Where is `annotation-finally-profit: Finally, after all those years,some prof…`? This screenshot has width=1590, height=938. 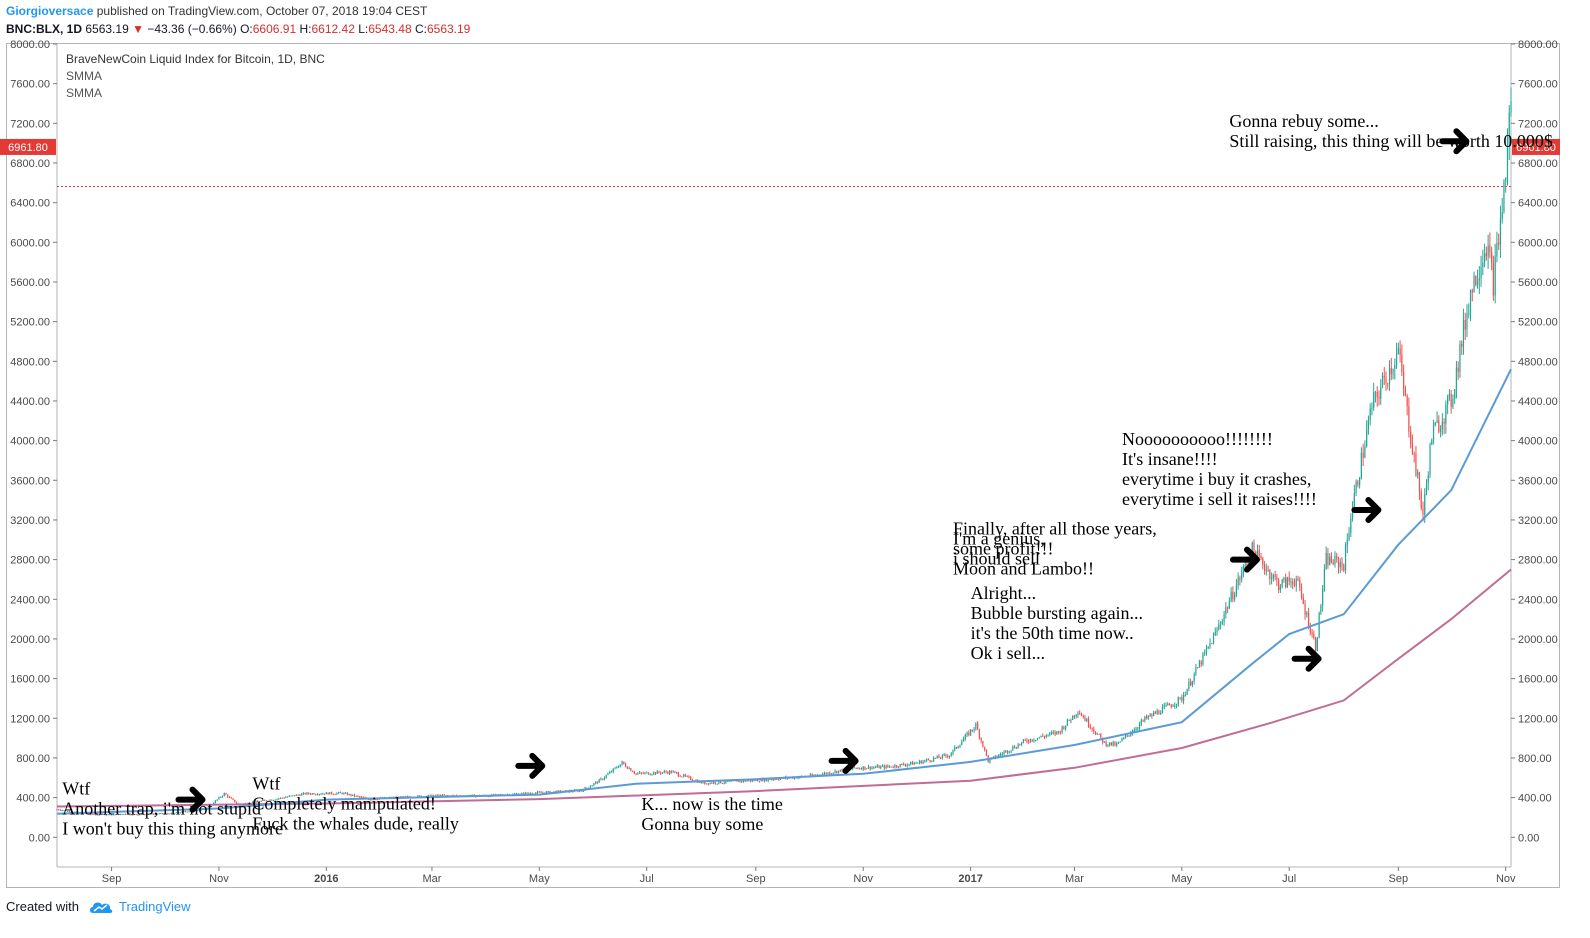
annotation-finally-profit: Finally, after all those years,some prof… is located at coordinates (1055, 548).